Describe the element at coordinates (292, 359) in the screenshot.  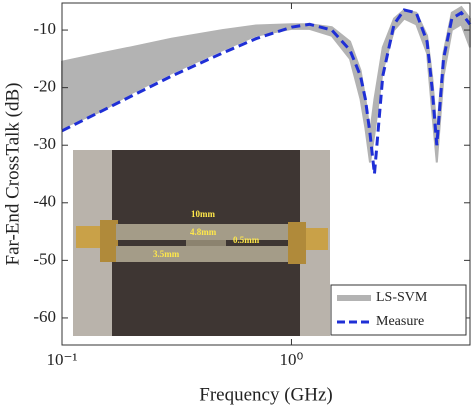
I see `x-tick-label: 10⁰` at that location.